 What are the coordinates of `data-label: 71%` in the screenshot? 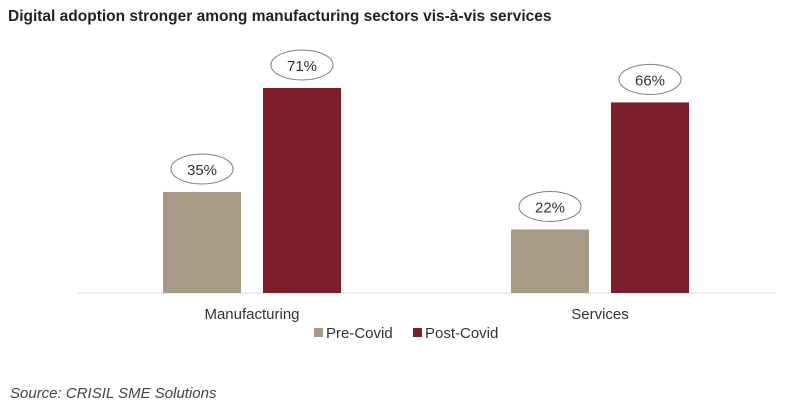 It's located at (302, 66).